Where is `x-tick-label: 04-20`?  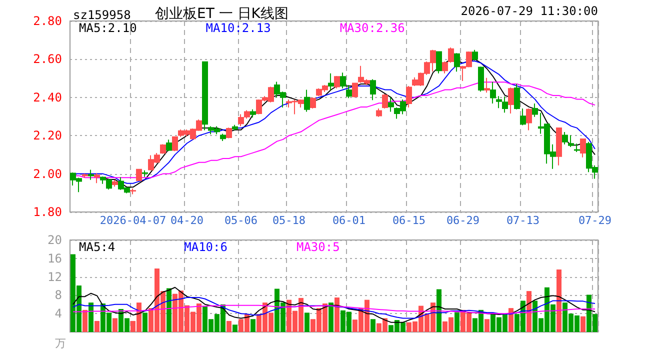
x-tick-label: 04-20 is located at coordinates (187, 220).